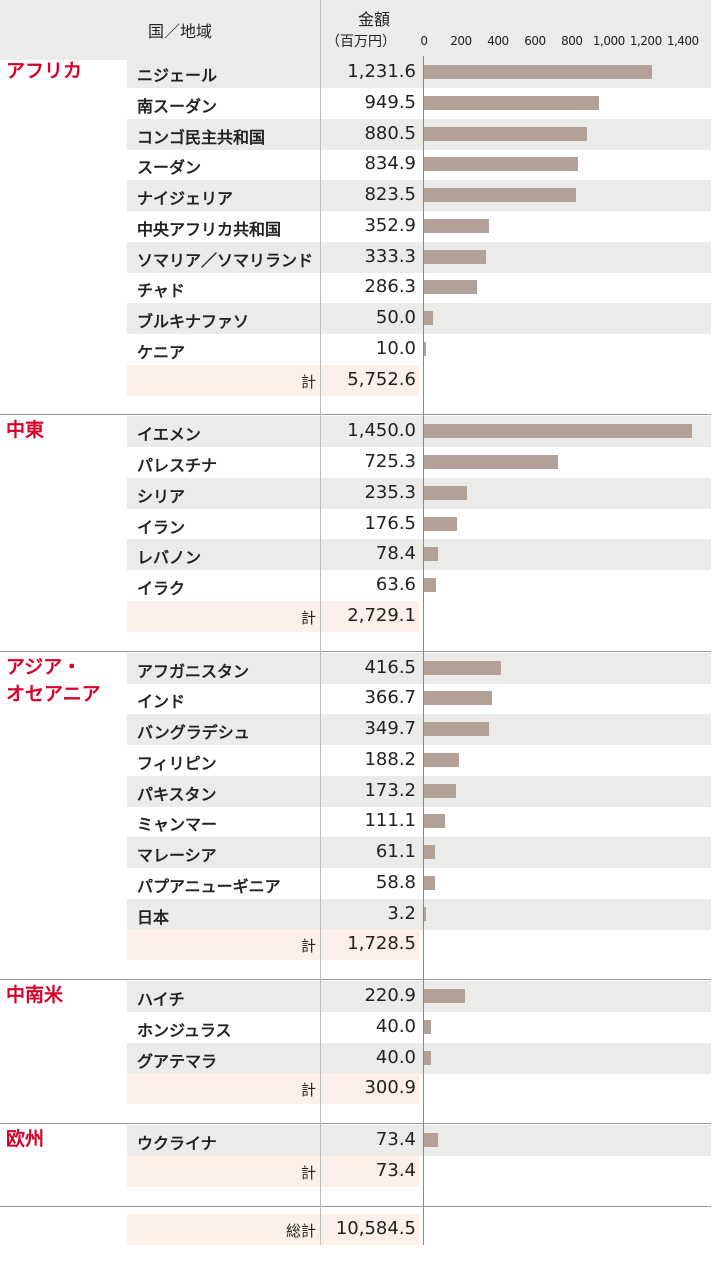 This screenshot has height=1261, width=714. What do you see at coordinates (180, 31) in the screenshot?
I see `country-column-header: 国／地域` at bounding box center [180, 31].